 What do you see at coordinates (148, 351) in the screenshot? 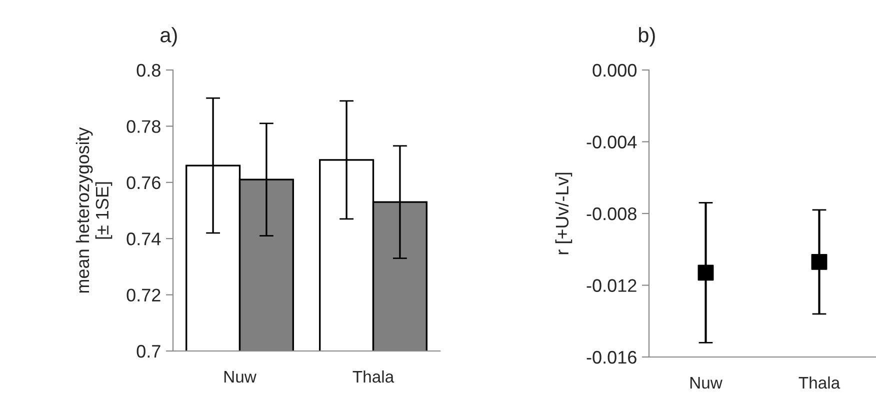
I see `y-tick-label: 0.7` at bounding box center [148, 351].